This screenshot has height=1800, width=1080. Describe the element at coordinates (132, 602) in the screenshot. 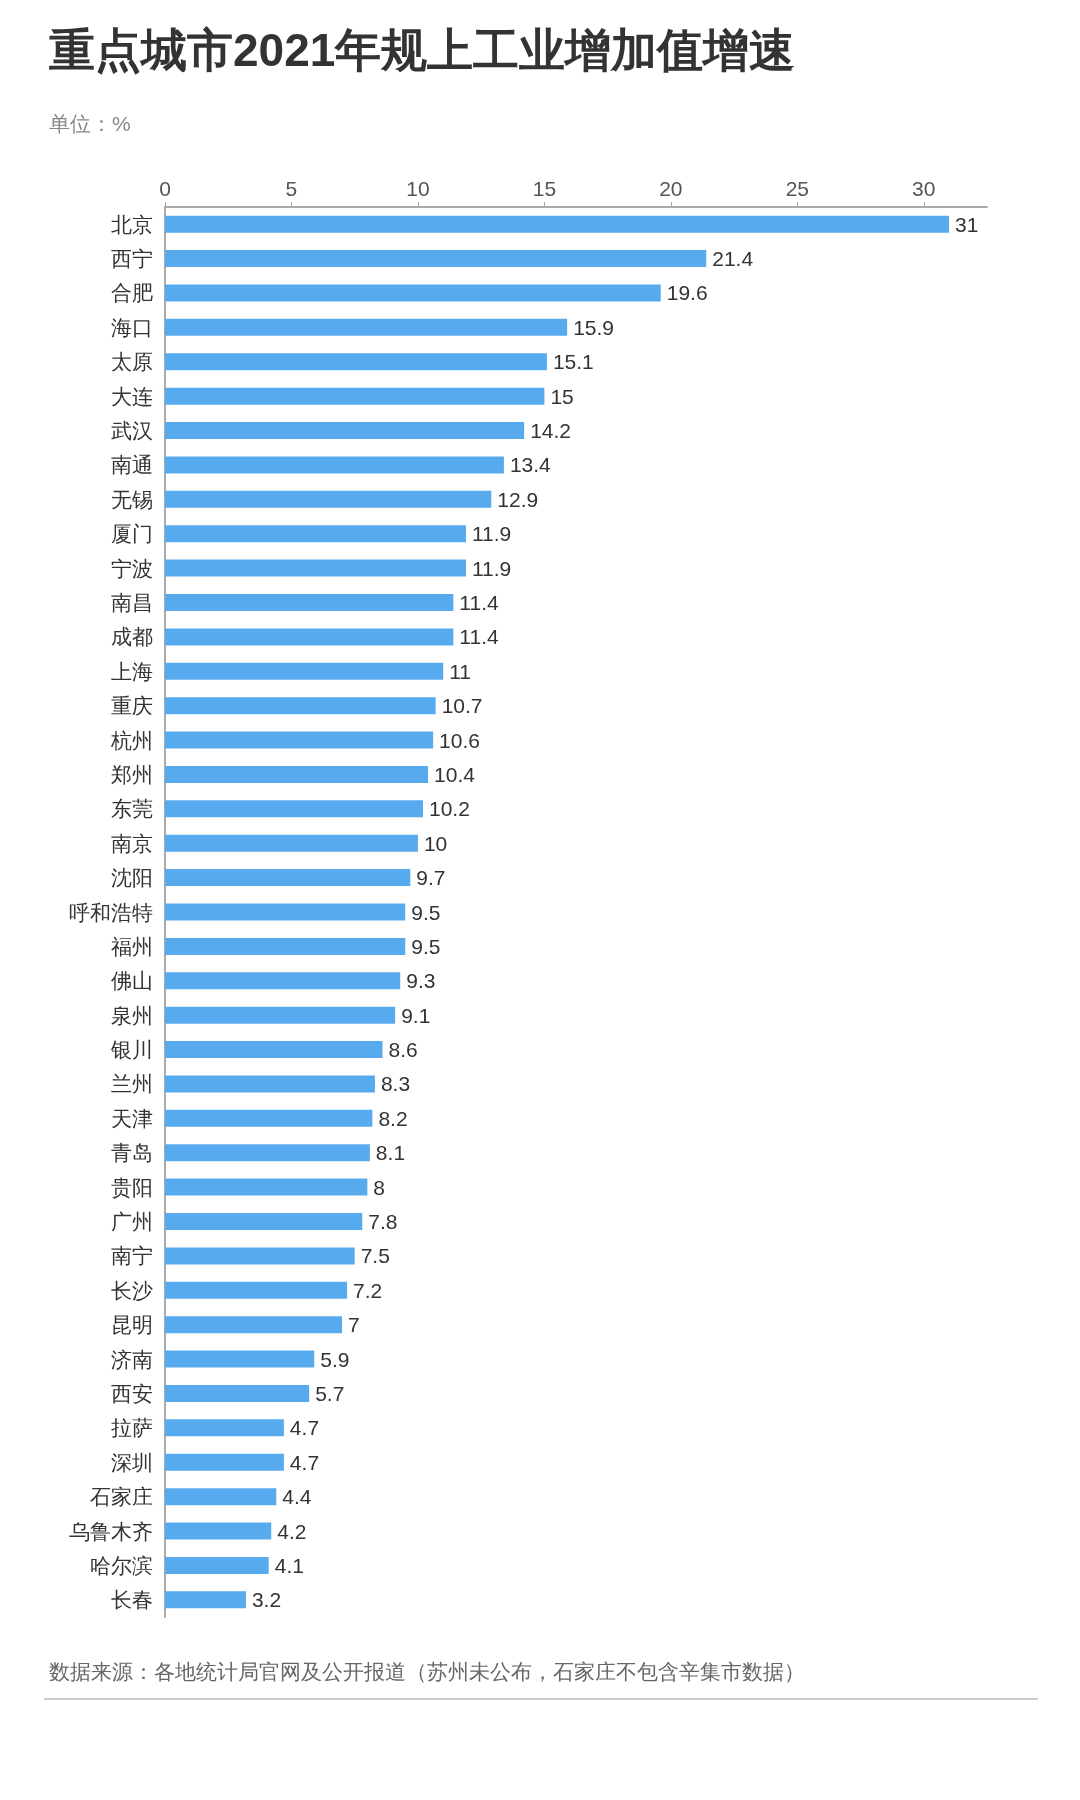

I see `y-tick-label: 南昌` at that location.